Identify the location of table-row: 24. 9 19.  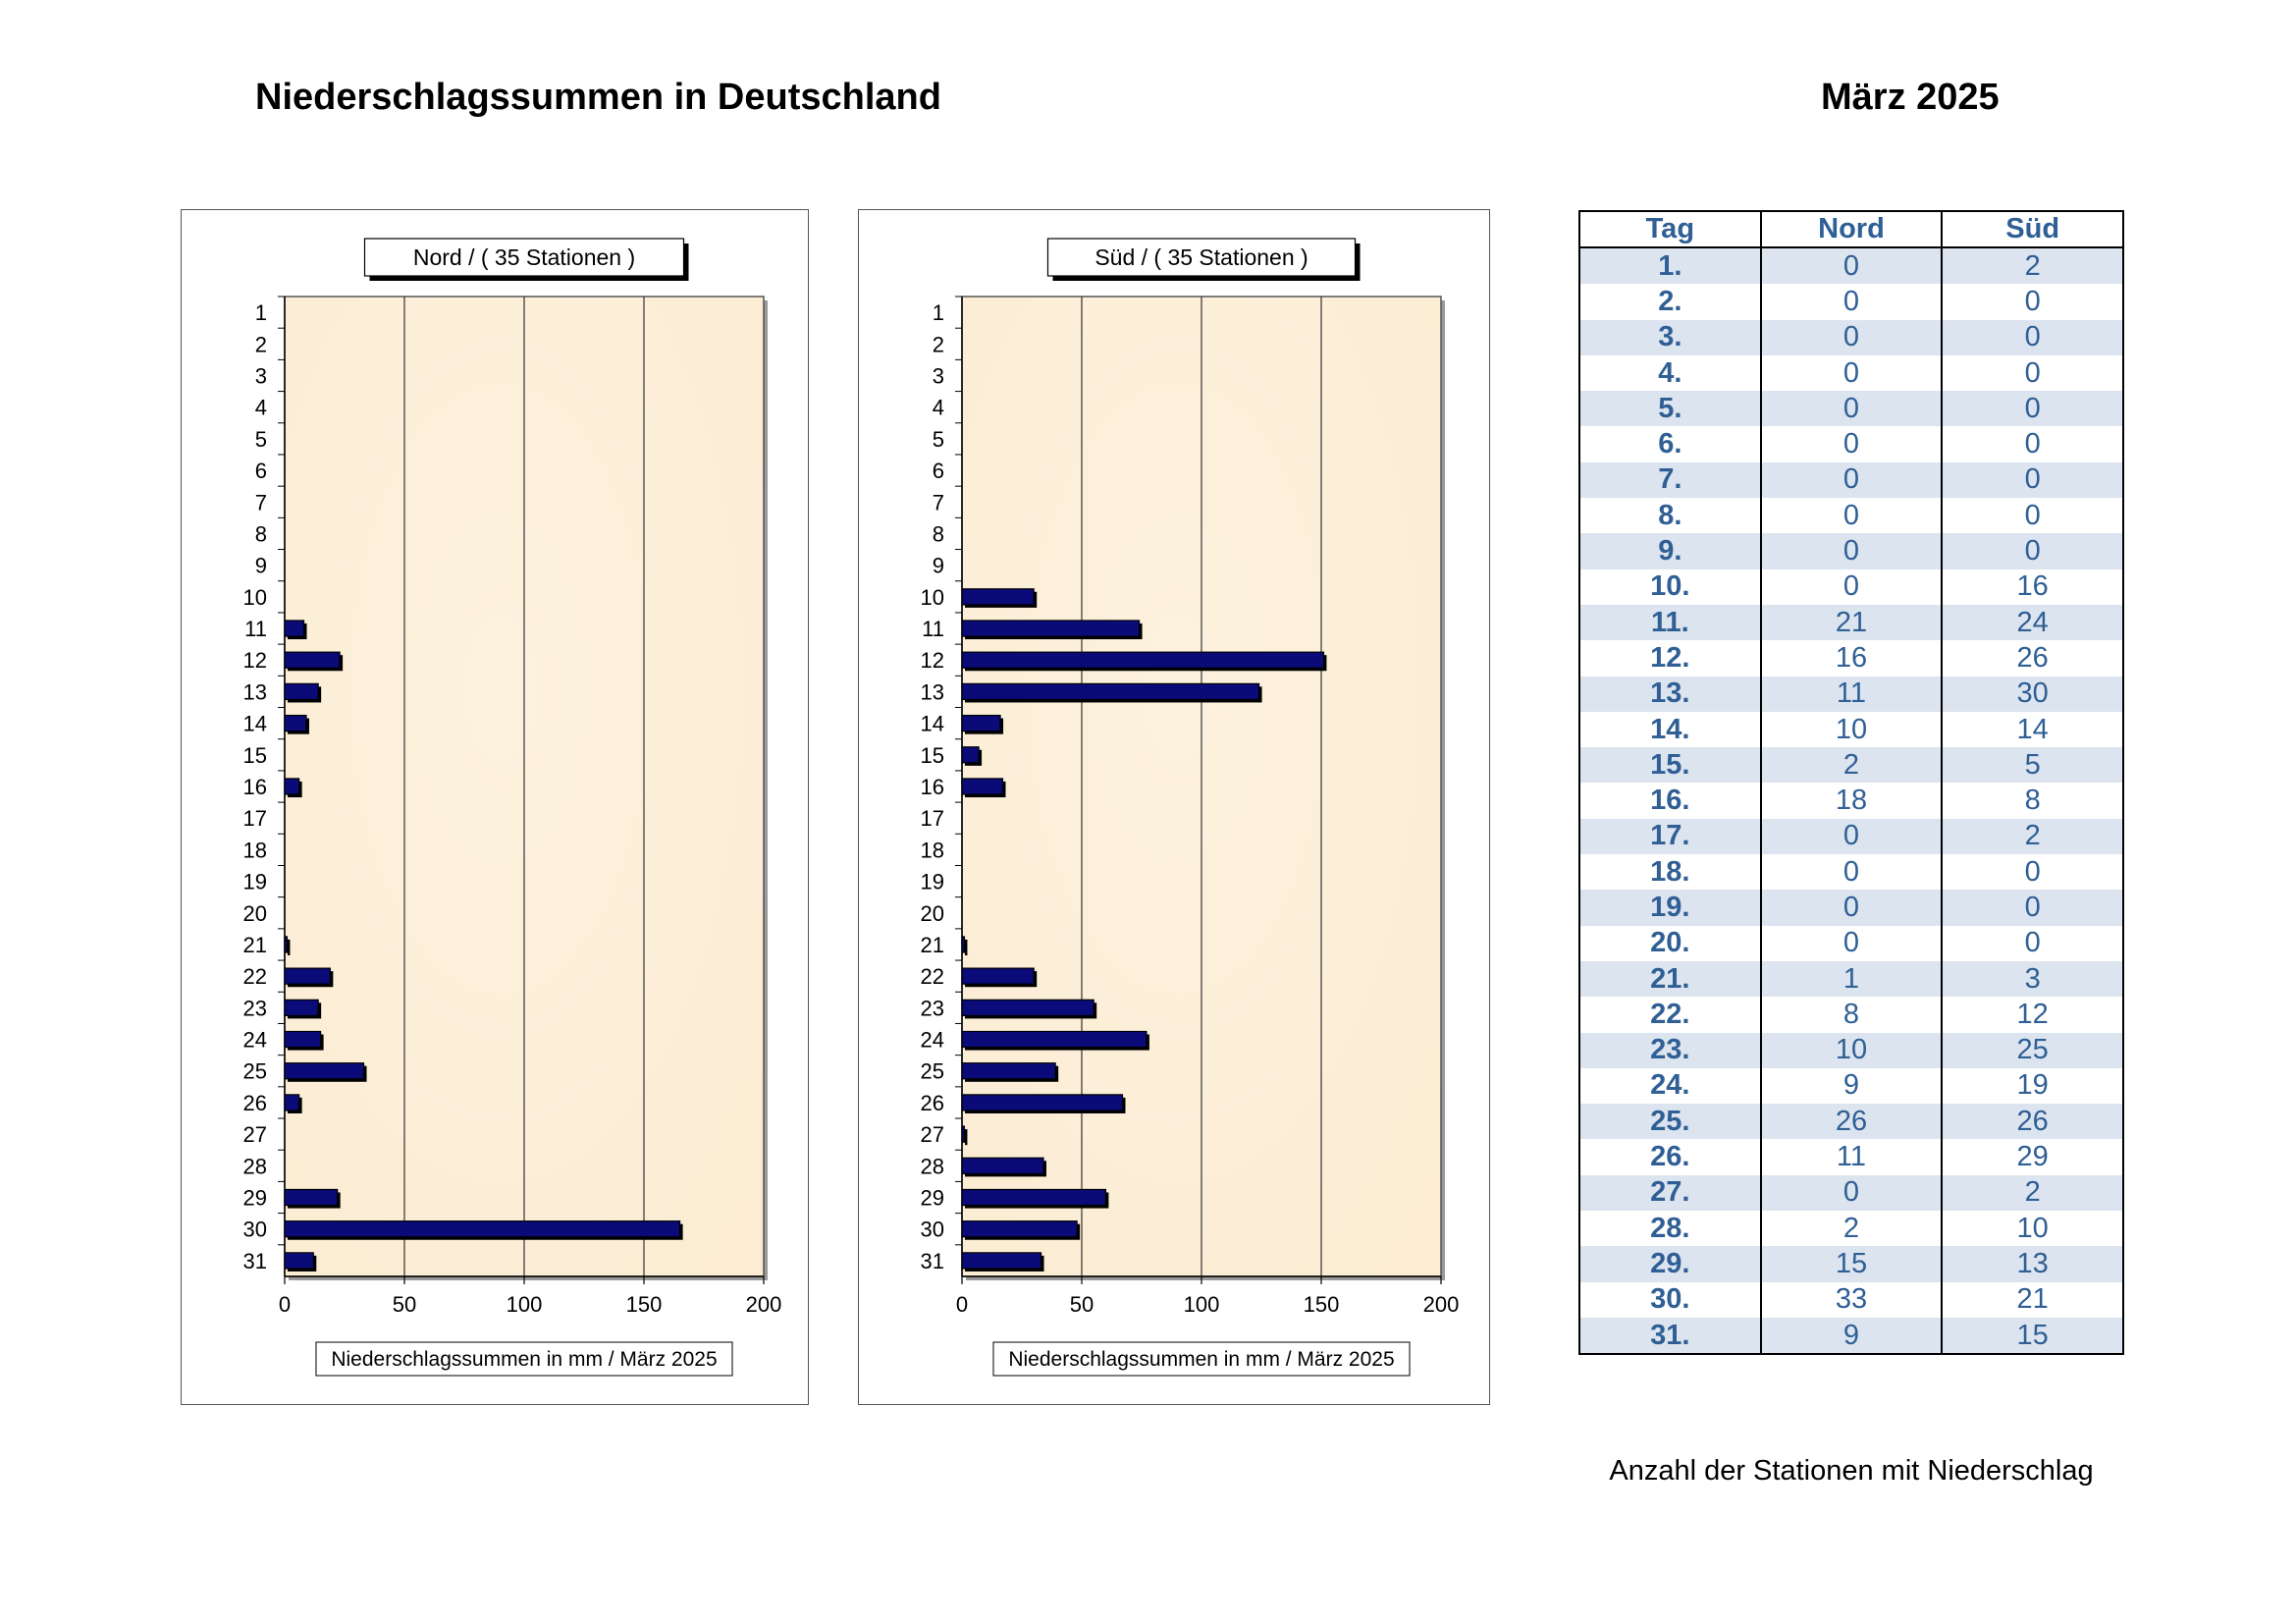
(1851, 1086).